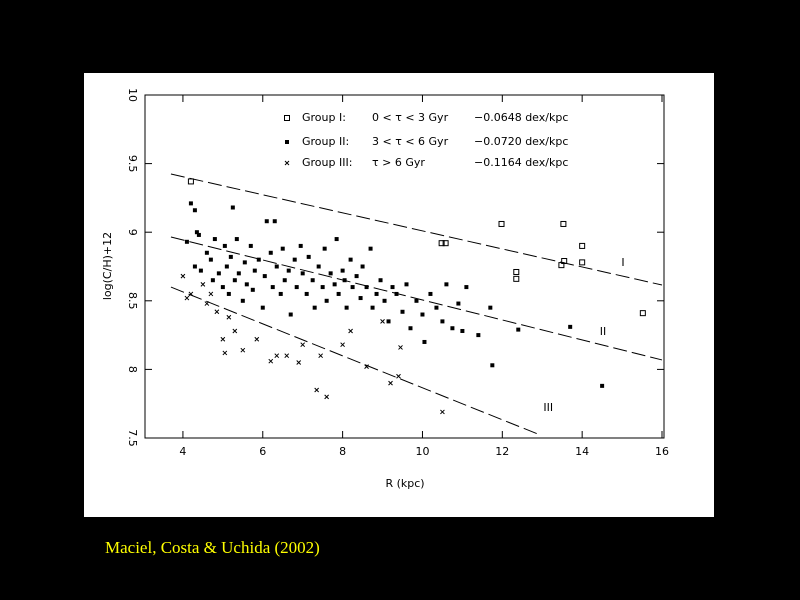 This screenshot has height=600, width=800. What do you see at coordinates (327, 162) in the screenshot?
I see `legend-name: Group III:` at bounding box center [327, 162].